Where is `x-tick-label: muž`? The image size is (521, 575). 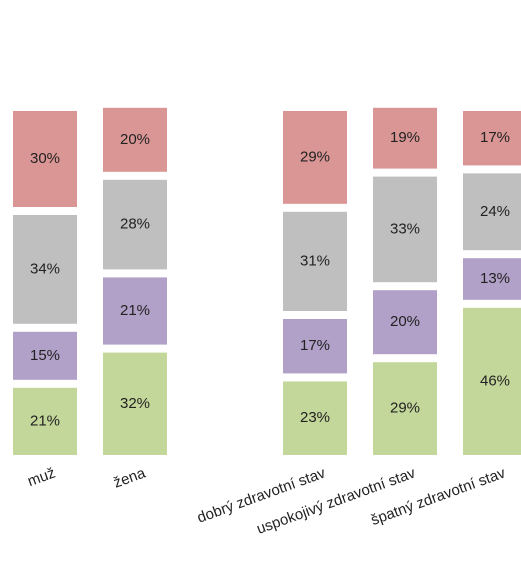
x-tick-label: muž is located at coordinates (41, 478).